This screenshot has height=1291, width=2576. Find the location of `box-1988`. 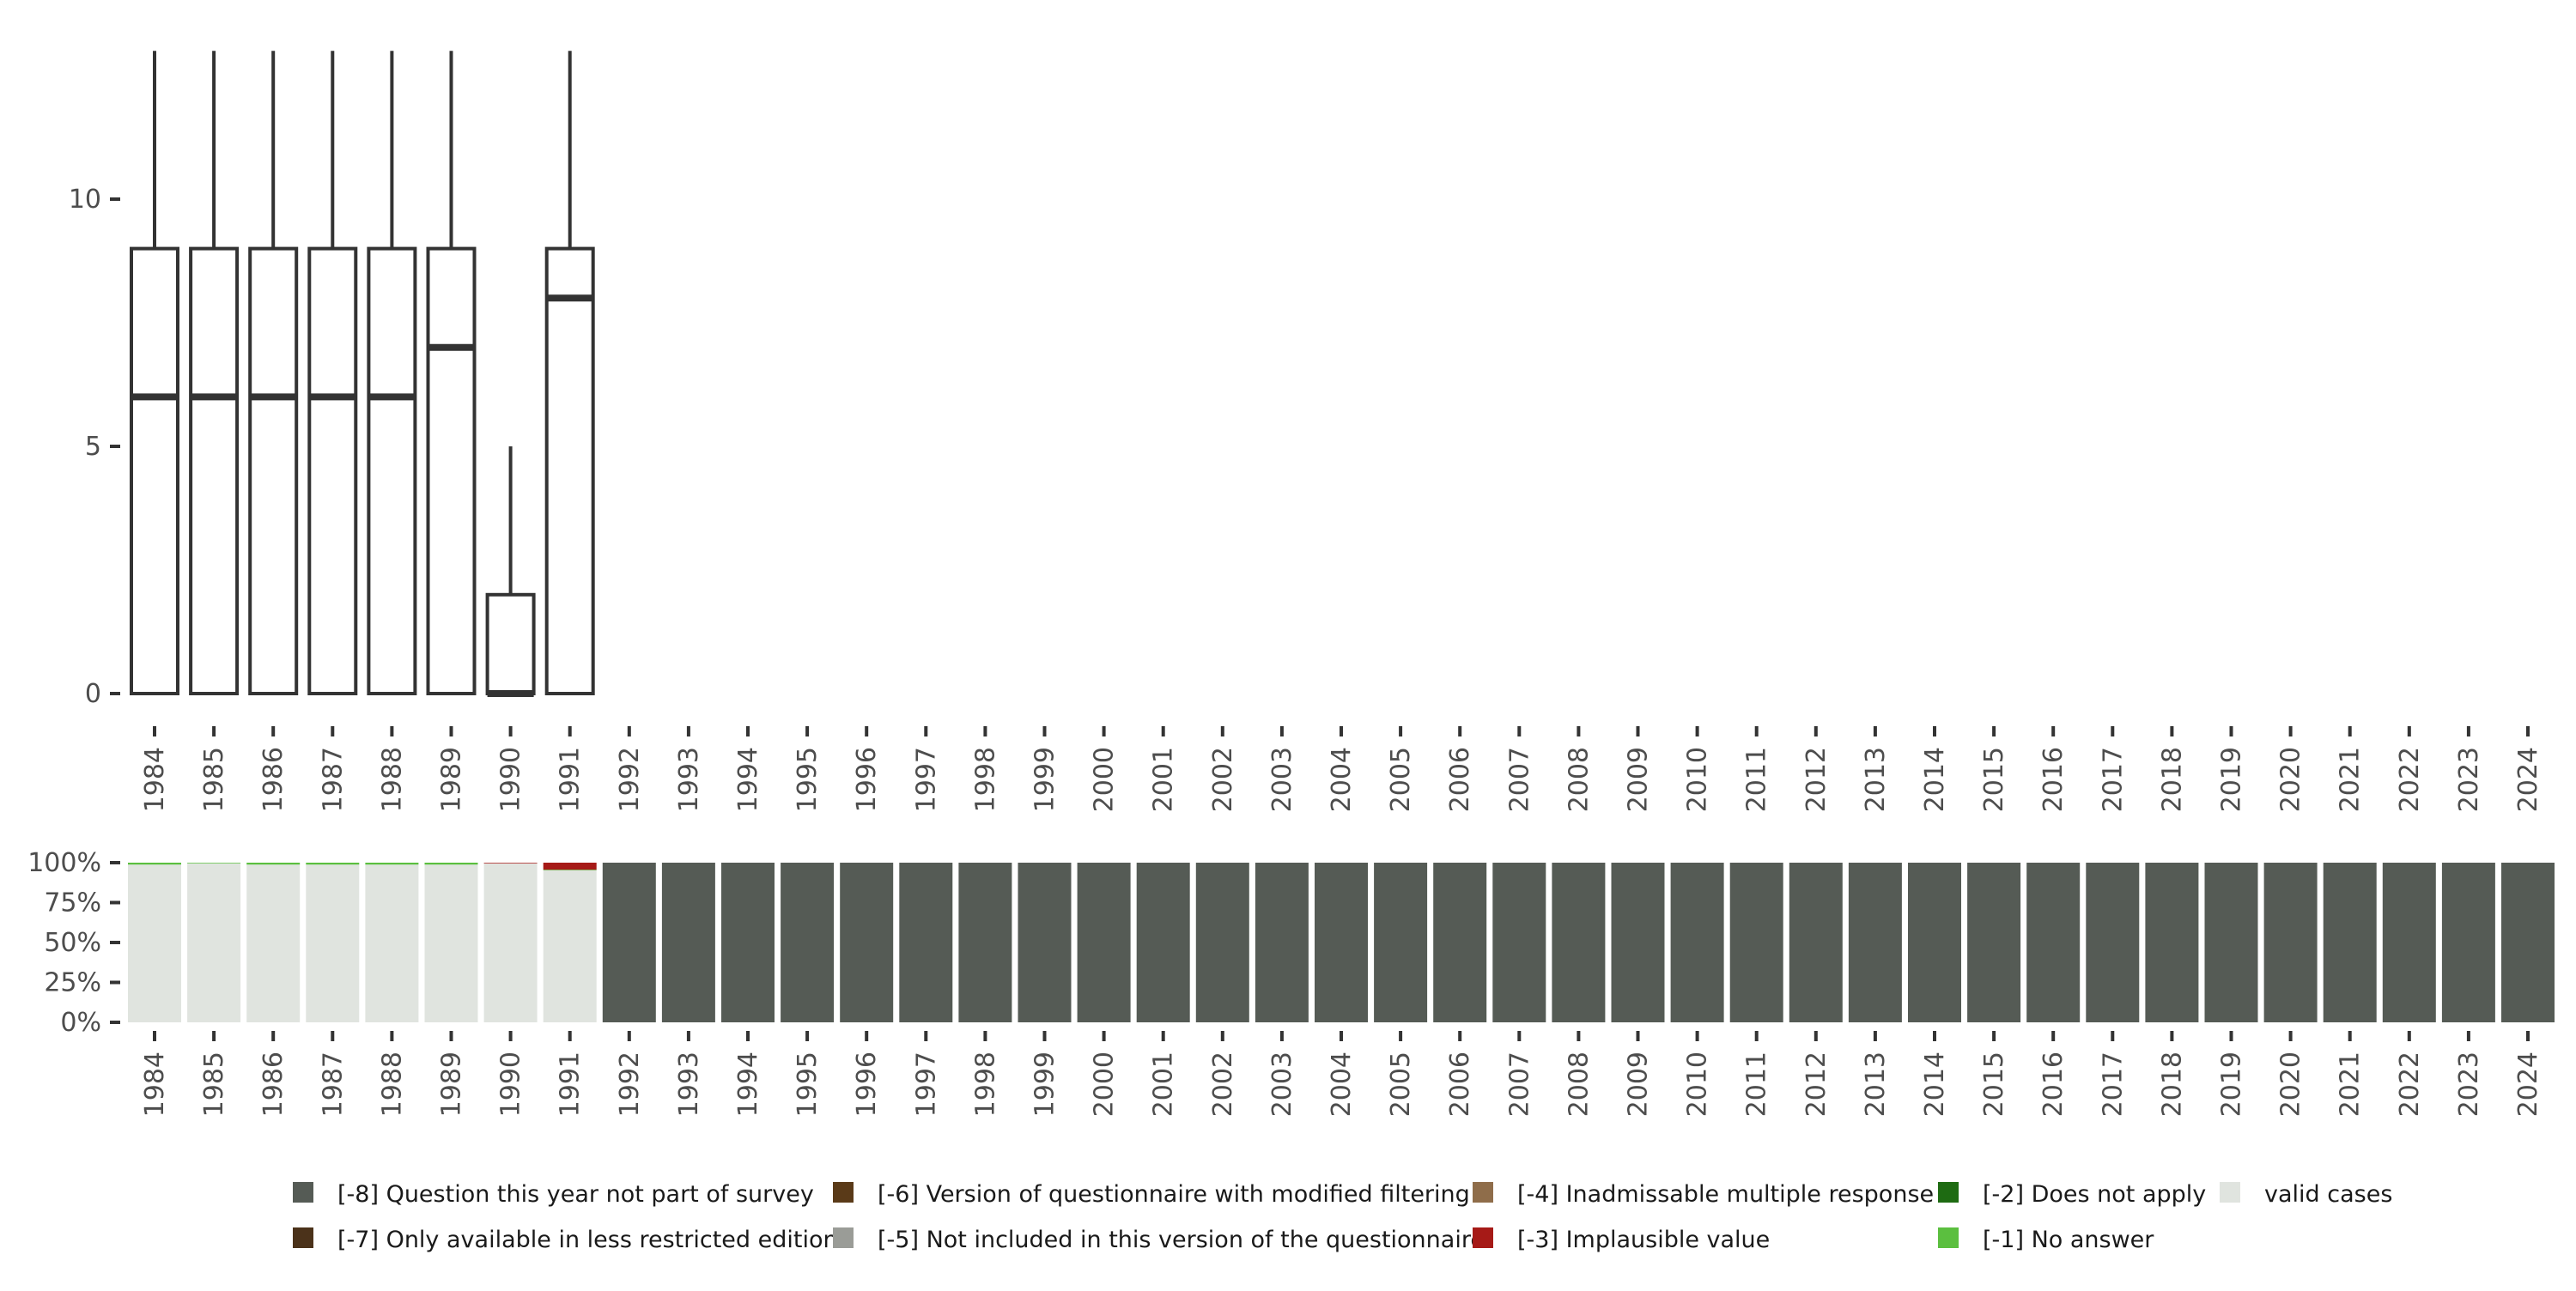

box-1988 is located at coordinates (392, 374).